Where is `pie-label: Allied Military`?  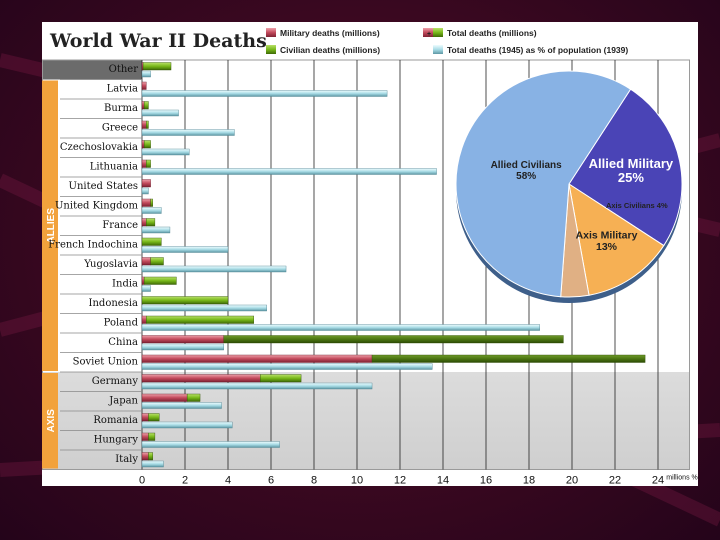 pie-label: Allied Military is located at coordinates (631, 163).